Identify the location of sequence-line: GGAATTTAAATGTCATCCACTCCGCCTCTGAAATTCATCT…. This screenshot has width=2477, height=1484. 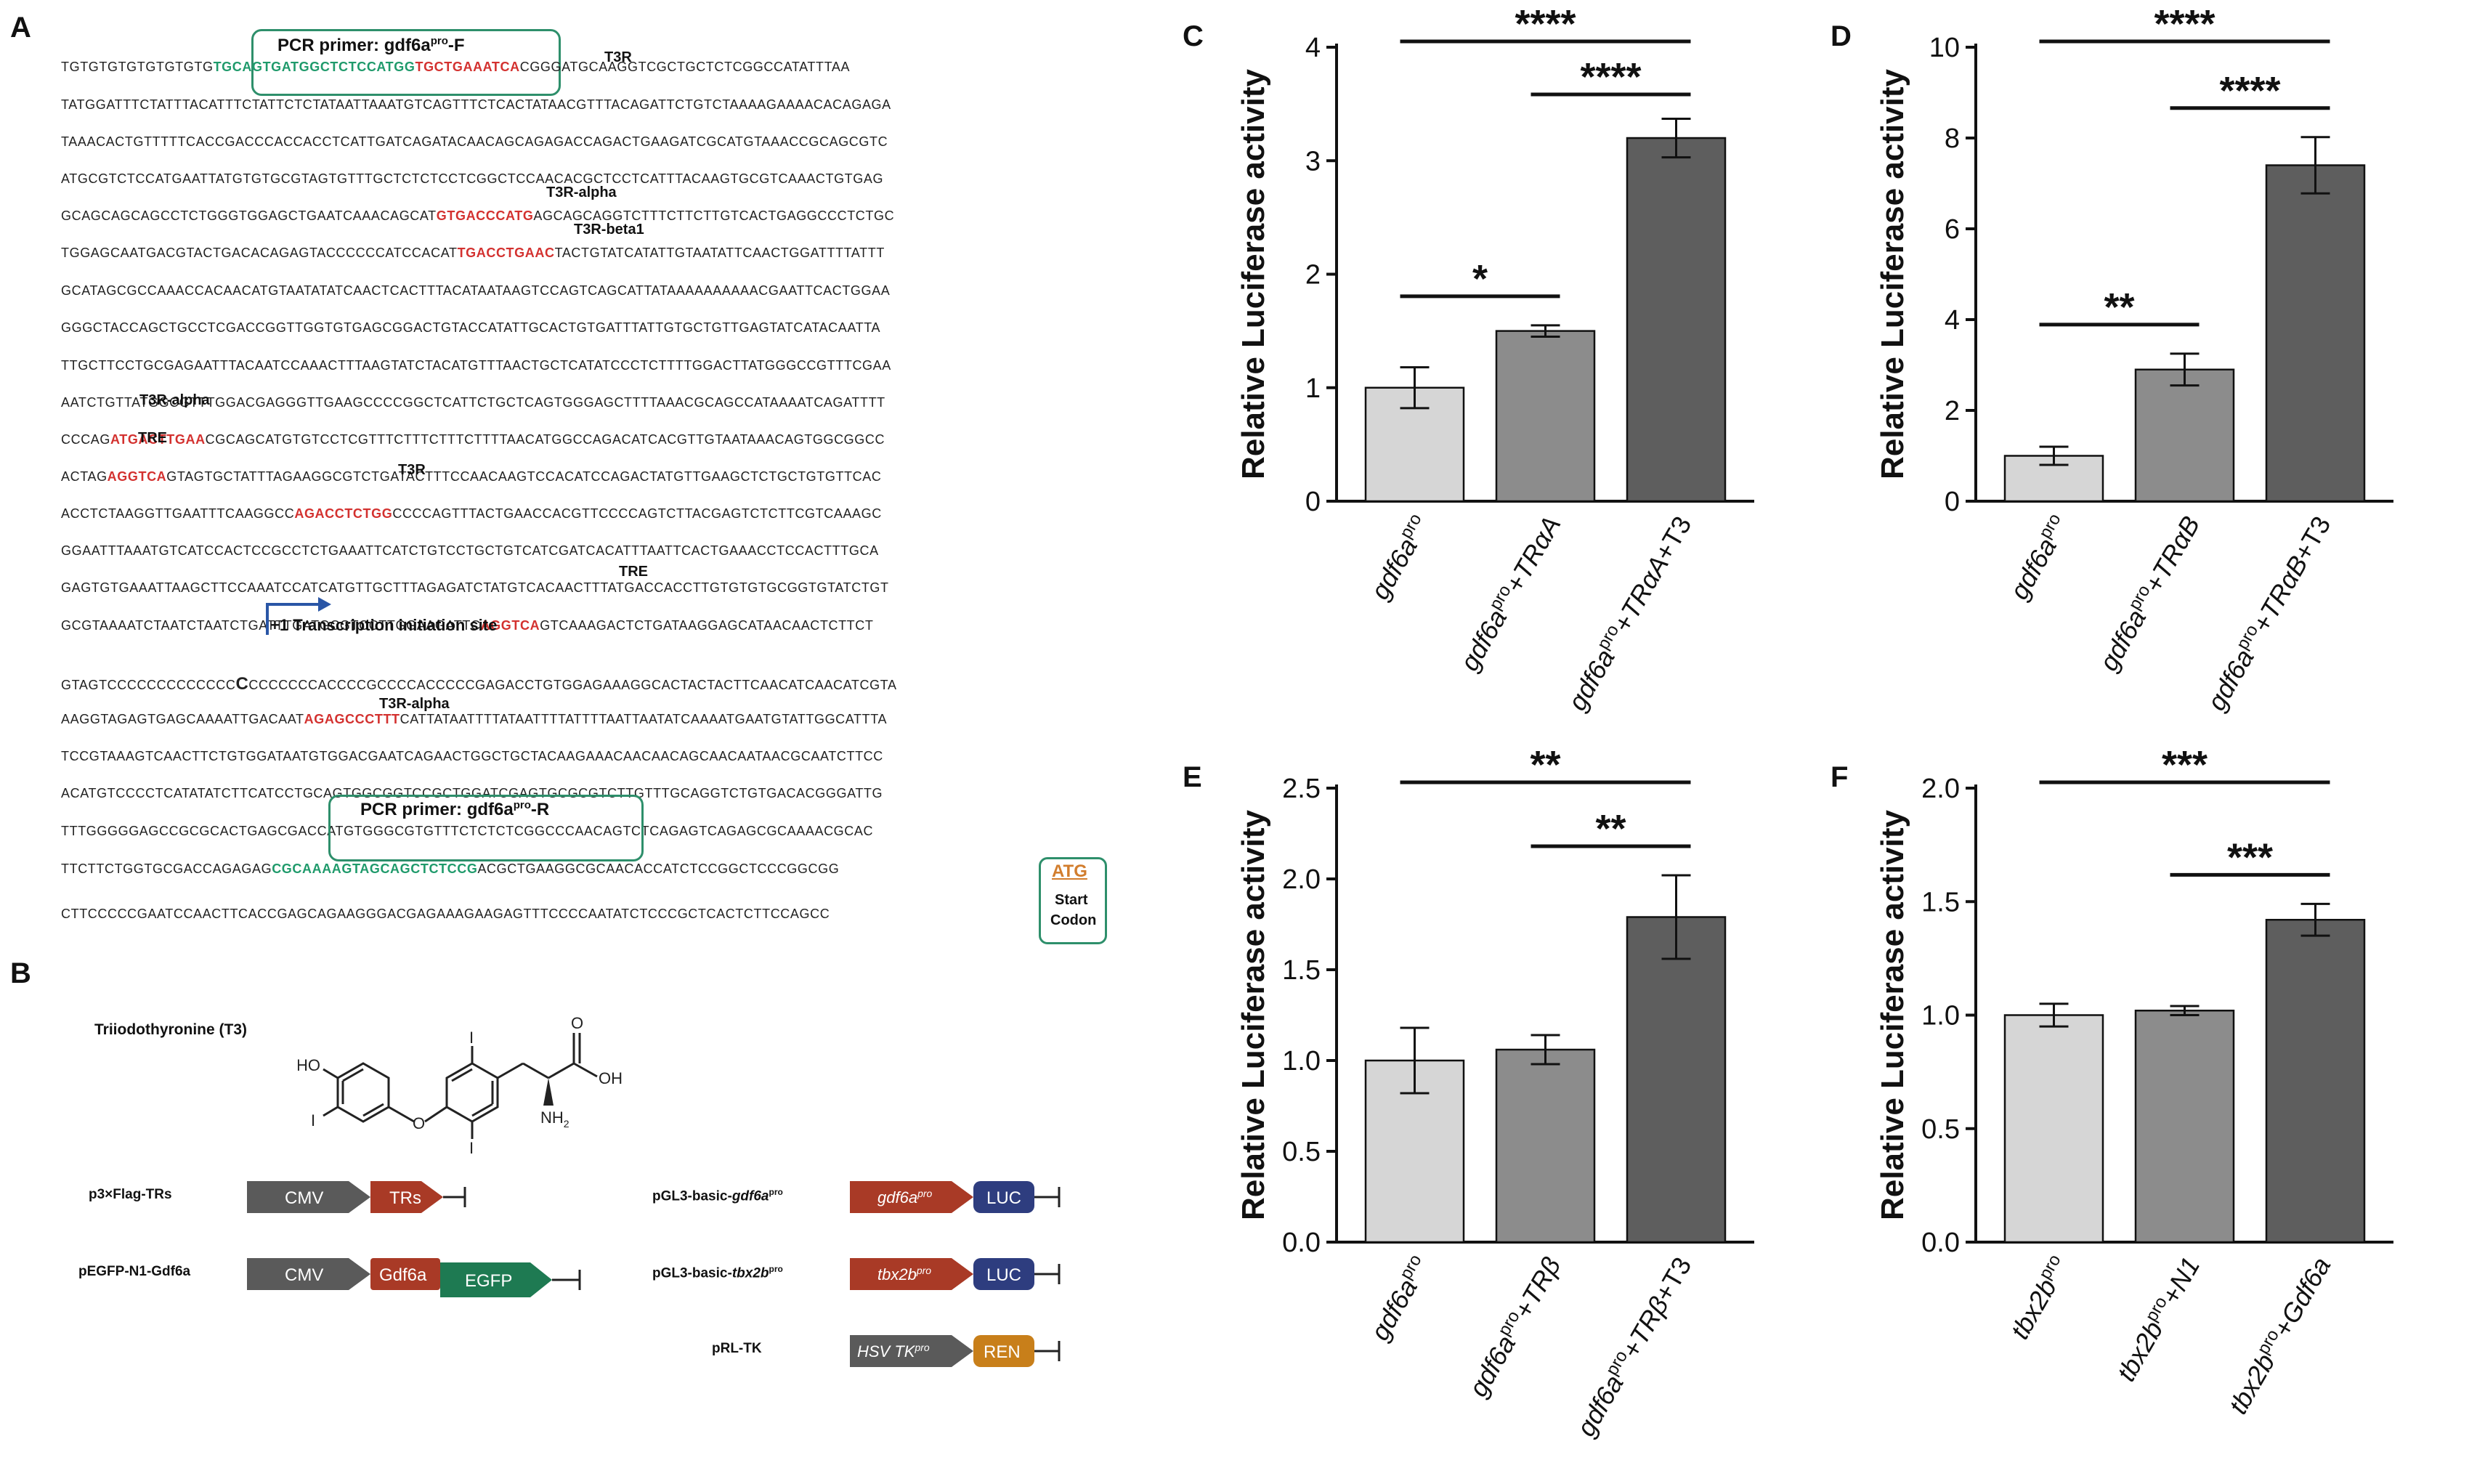
(470, 551).